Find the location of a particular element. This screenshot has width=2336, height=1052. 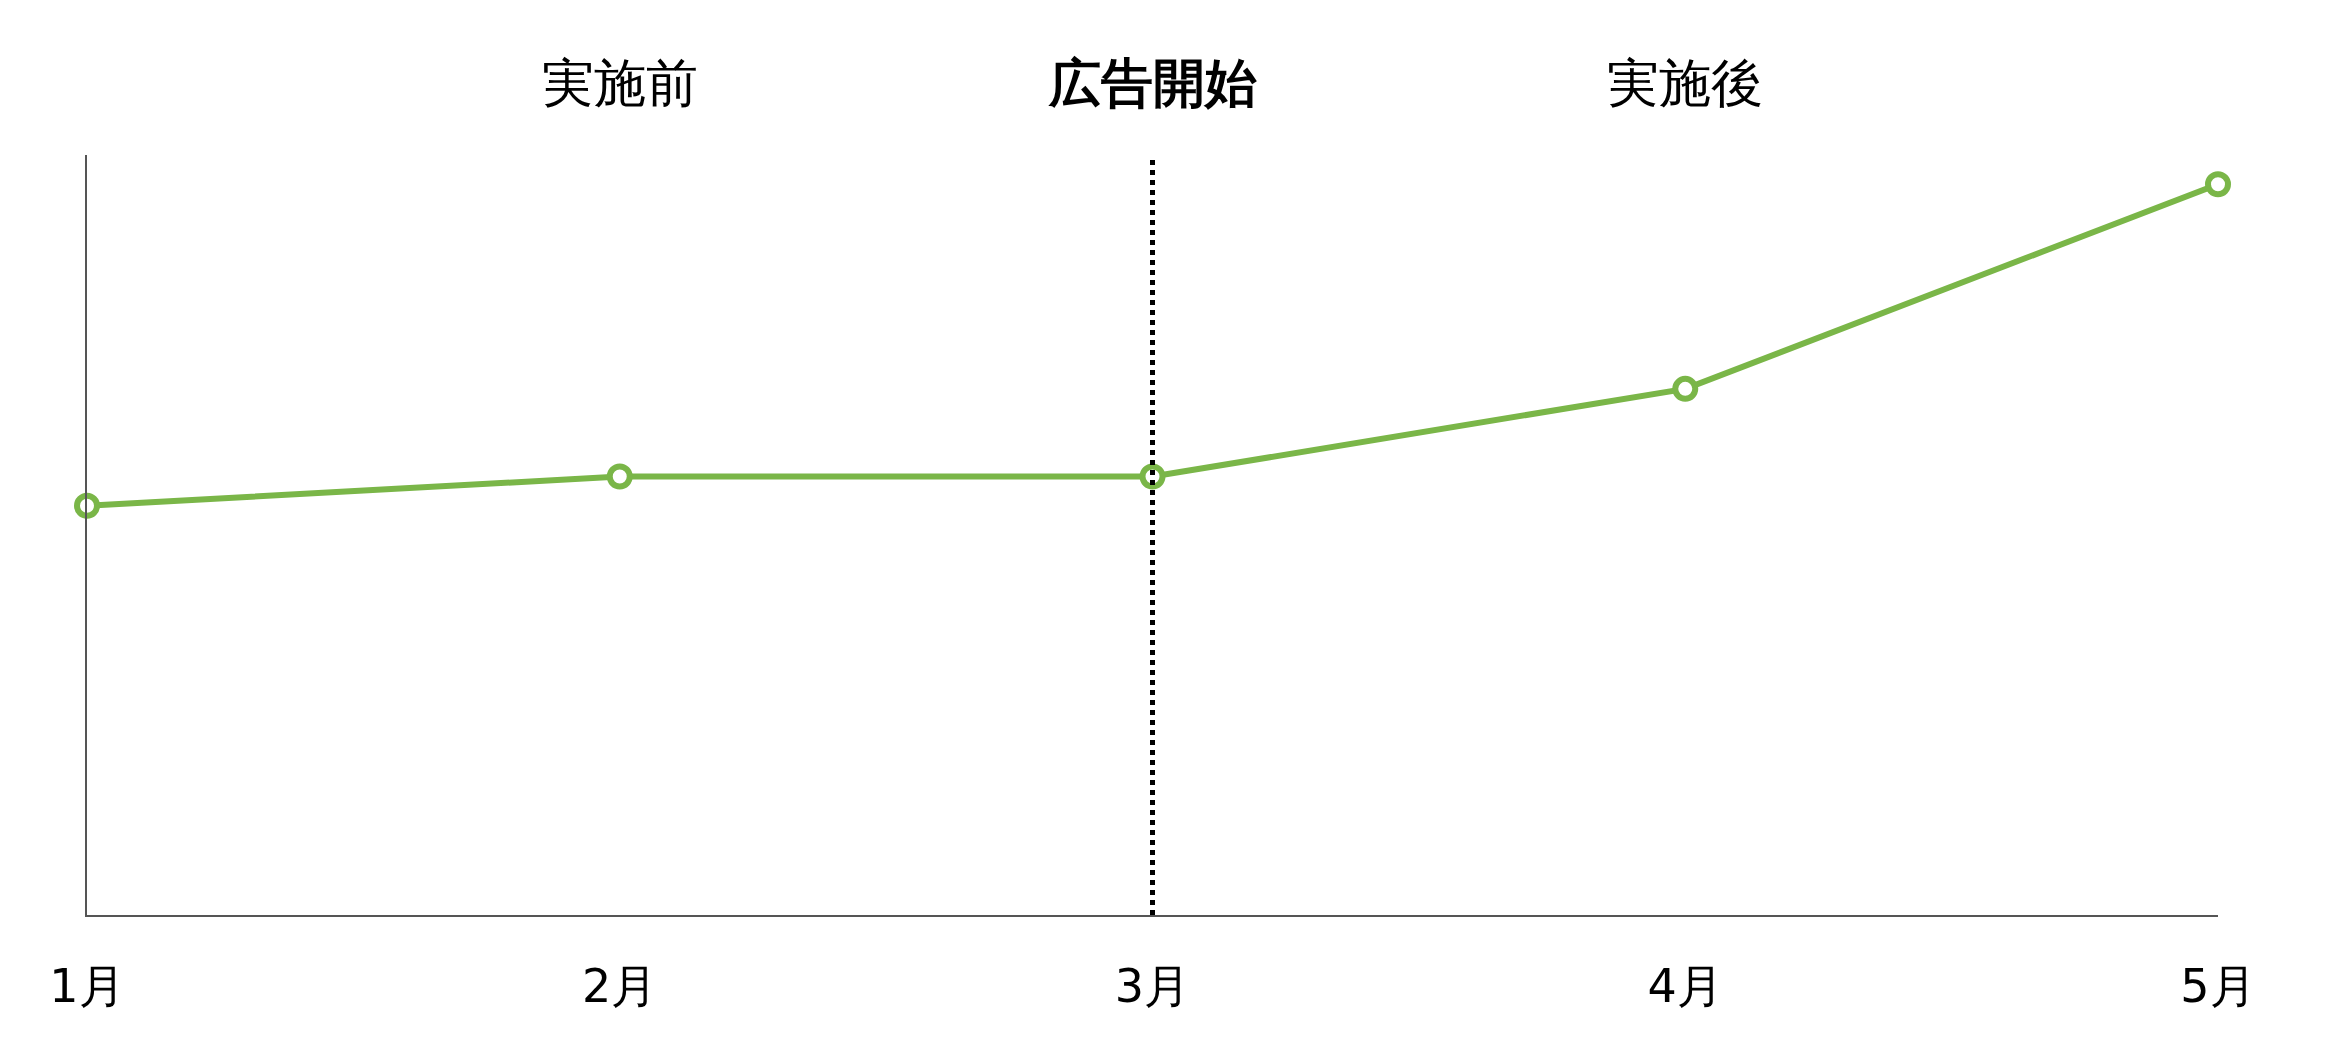

ref-line-label: 広告開始 is located at coordinates (1152, 83).